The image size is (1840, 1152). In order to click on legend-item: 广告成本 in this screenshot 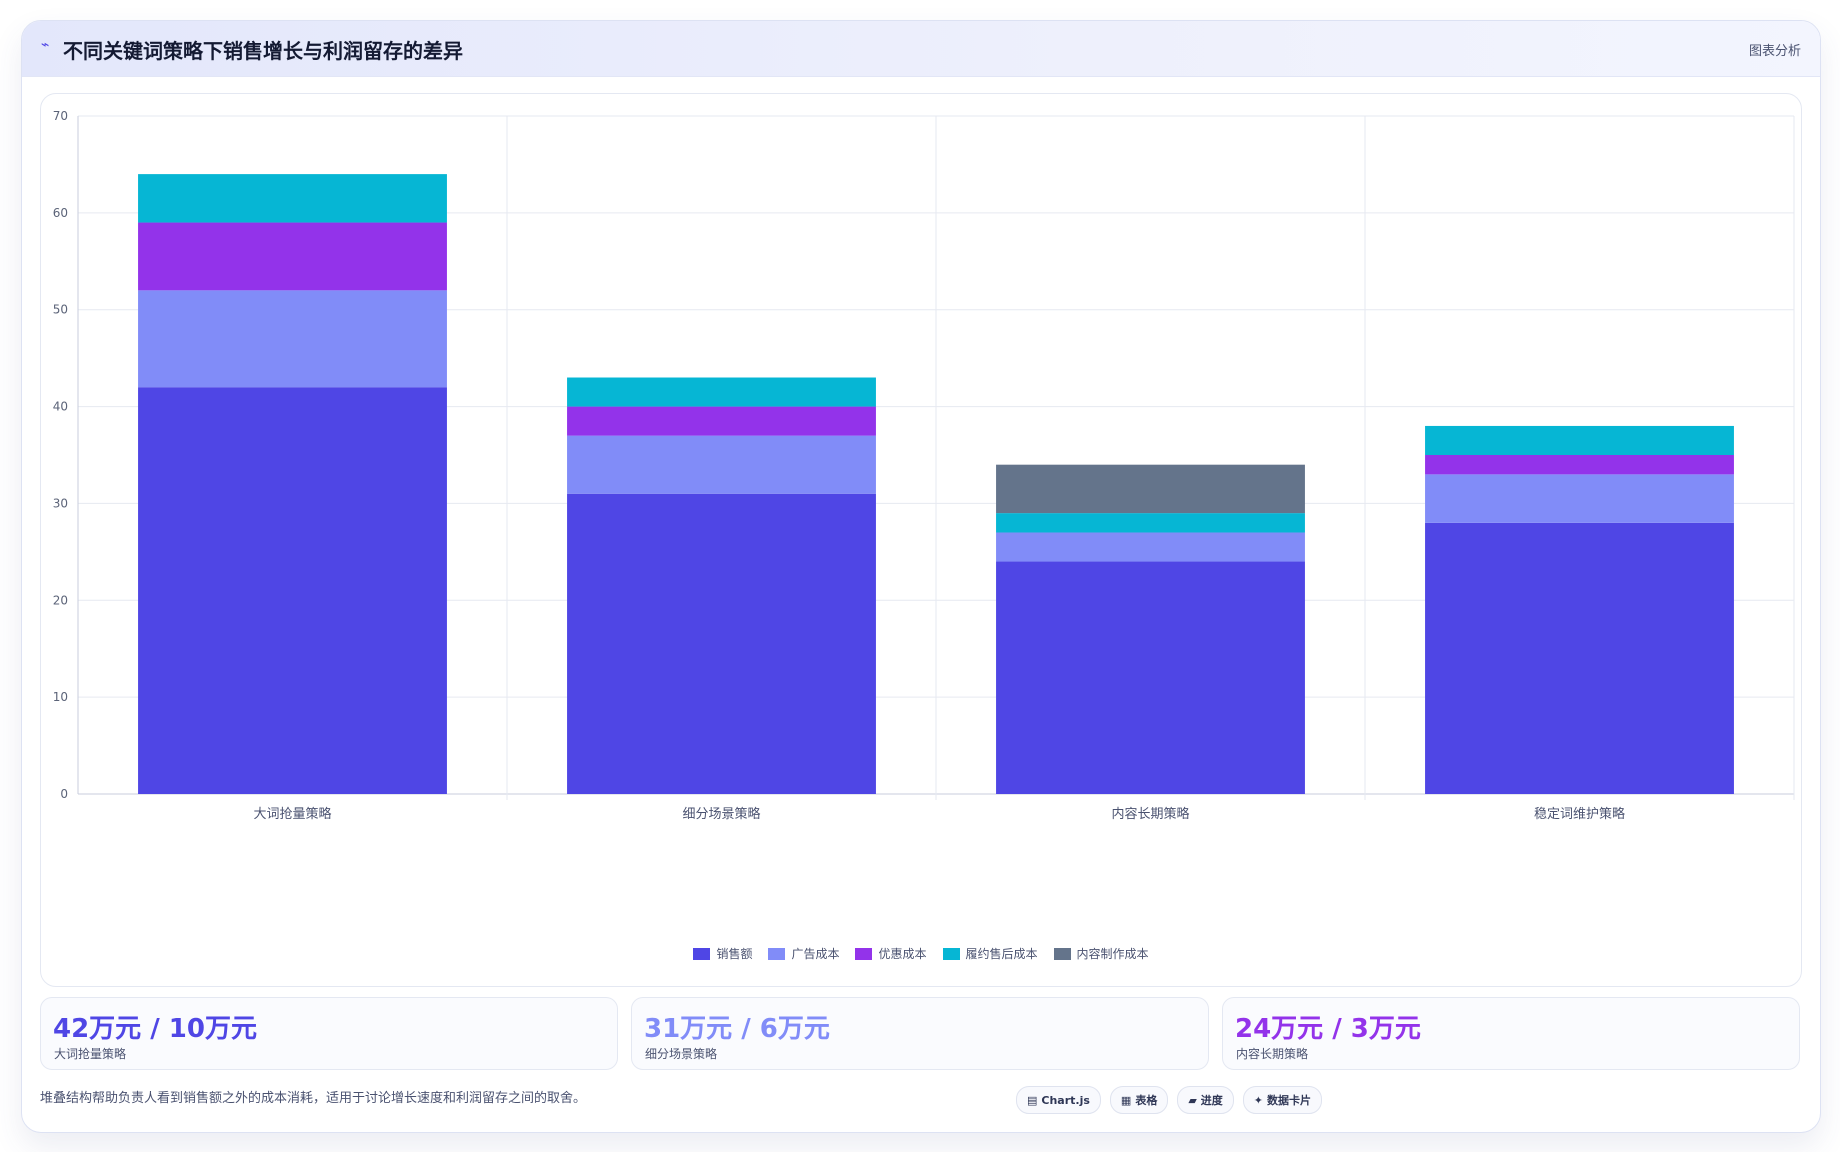, I will do `click(803, 953)`.